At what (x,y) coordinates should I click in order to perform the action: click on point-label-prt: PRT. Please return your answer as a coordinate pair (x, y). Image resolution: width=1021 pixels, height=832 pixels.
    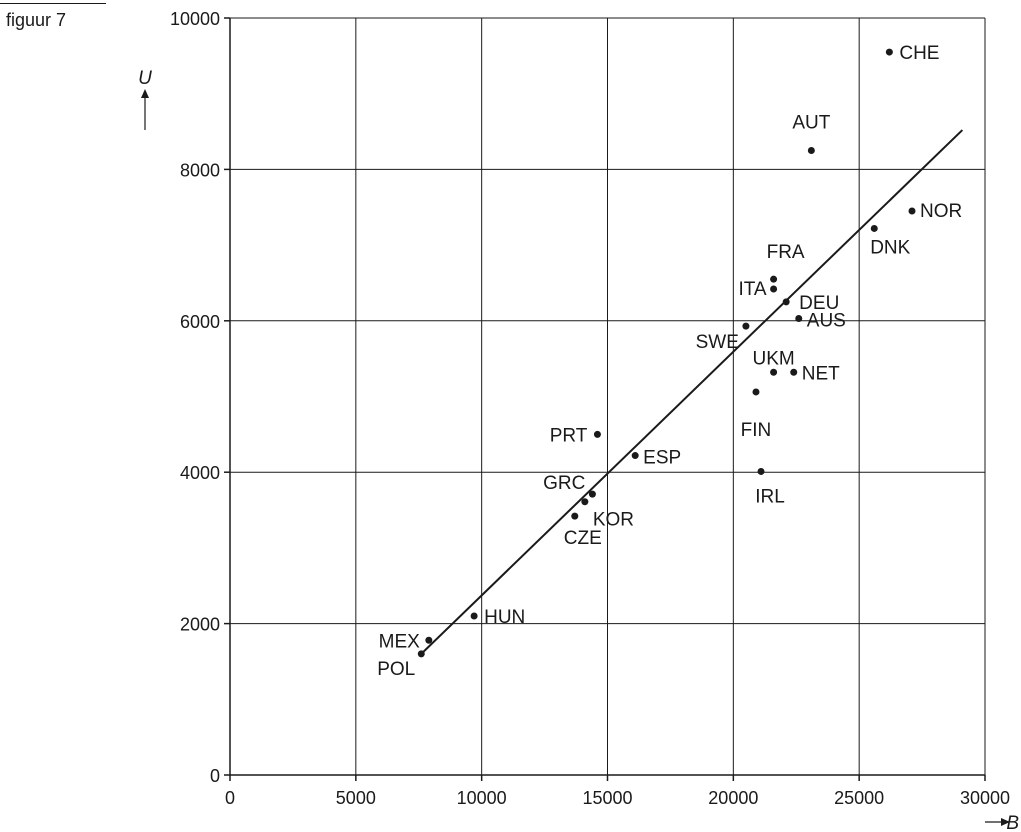
    Looking at the image, I should click on (569, 435).